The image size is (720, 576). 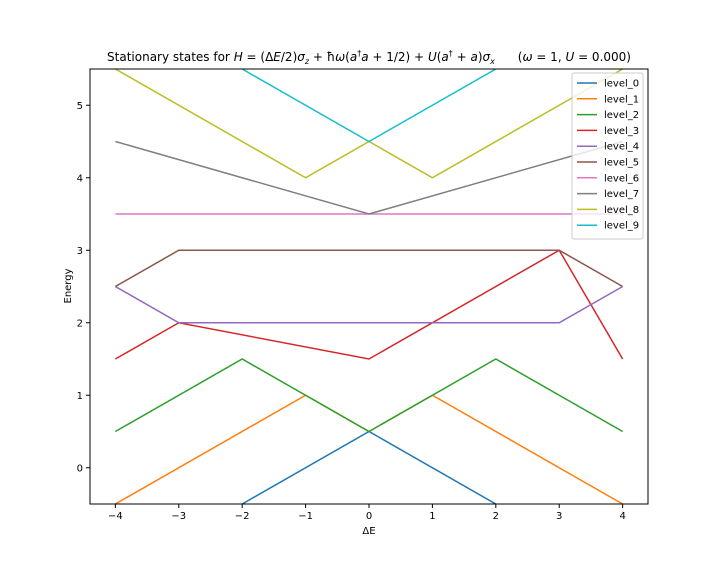 I want to click on y-tick-label: 5, so click(x=80, y=106).